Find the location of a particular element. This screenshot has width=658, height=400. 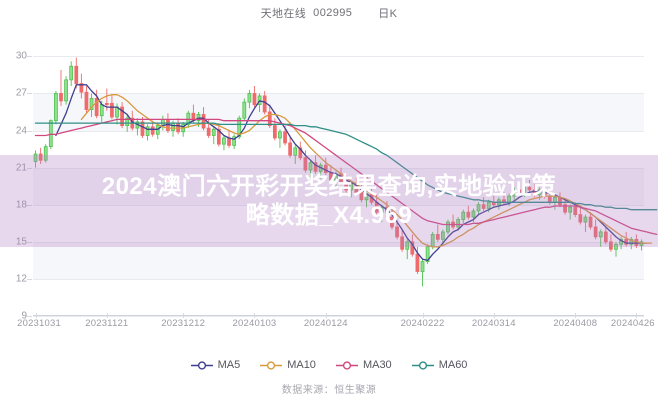

x-axis-tick-label: 20240426 is located at coordinates (632, 323).